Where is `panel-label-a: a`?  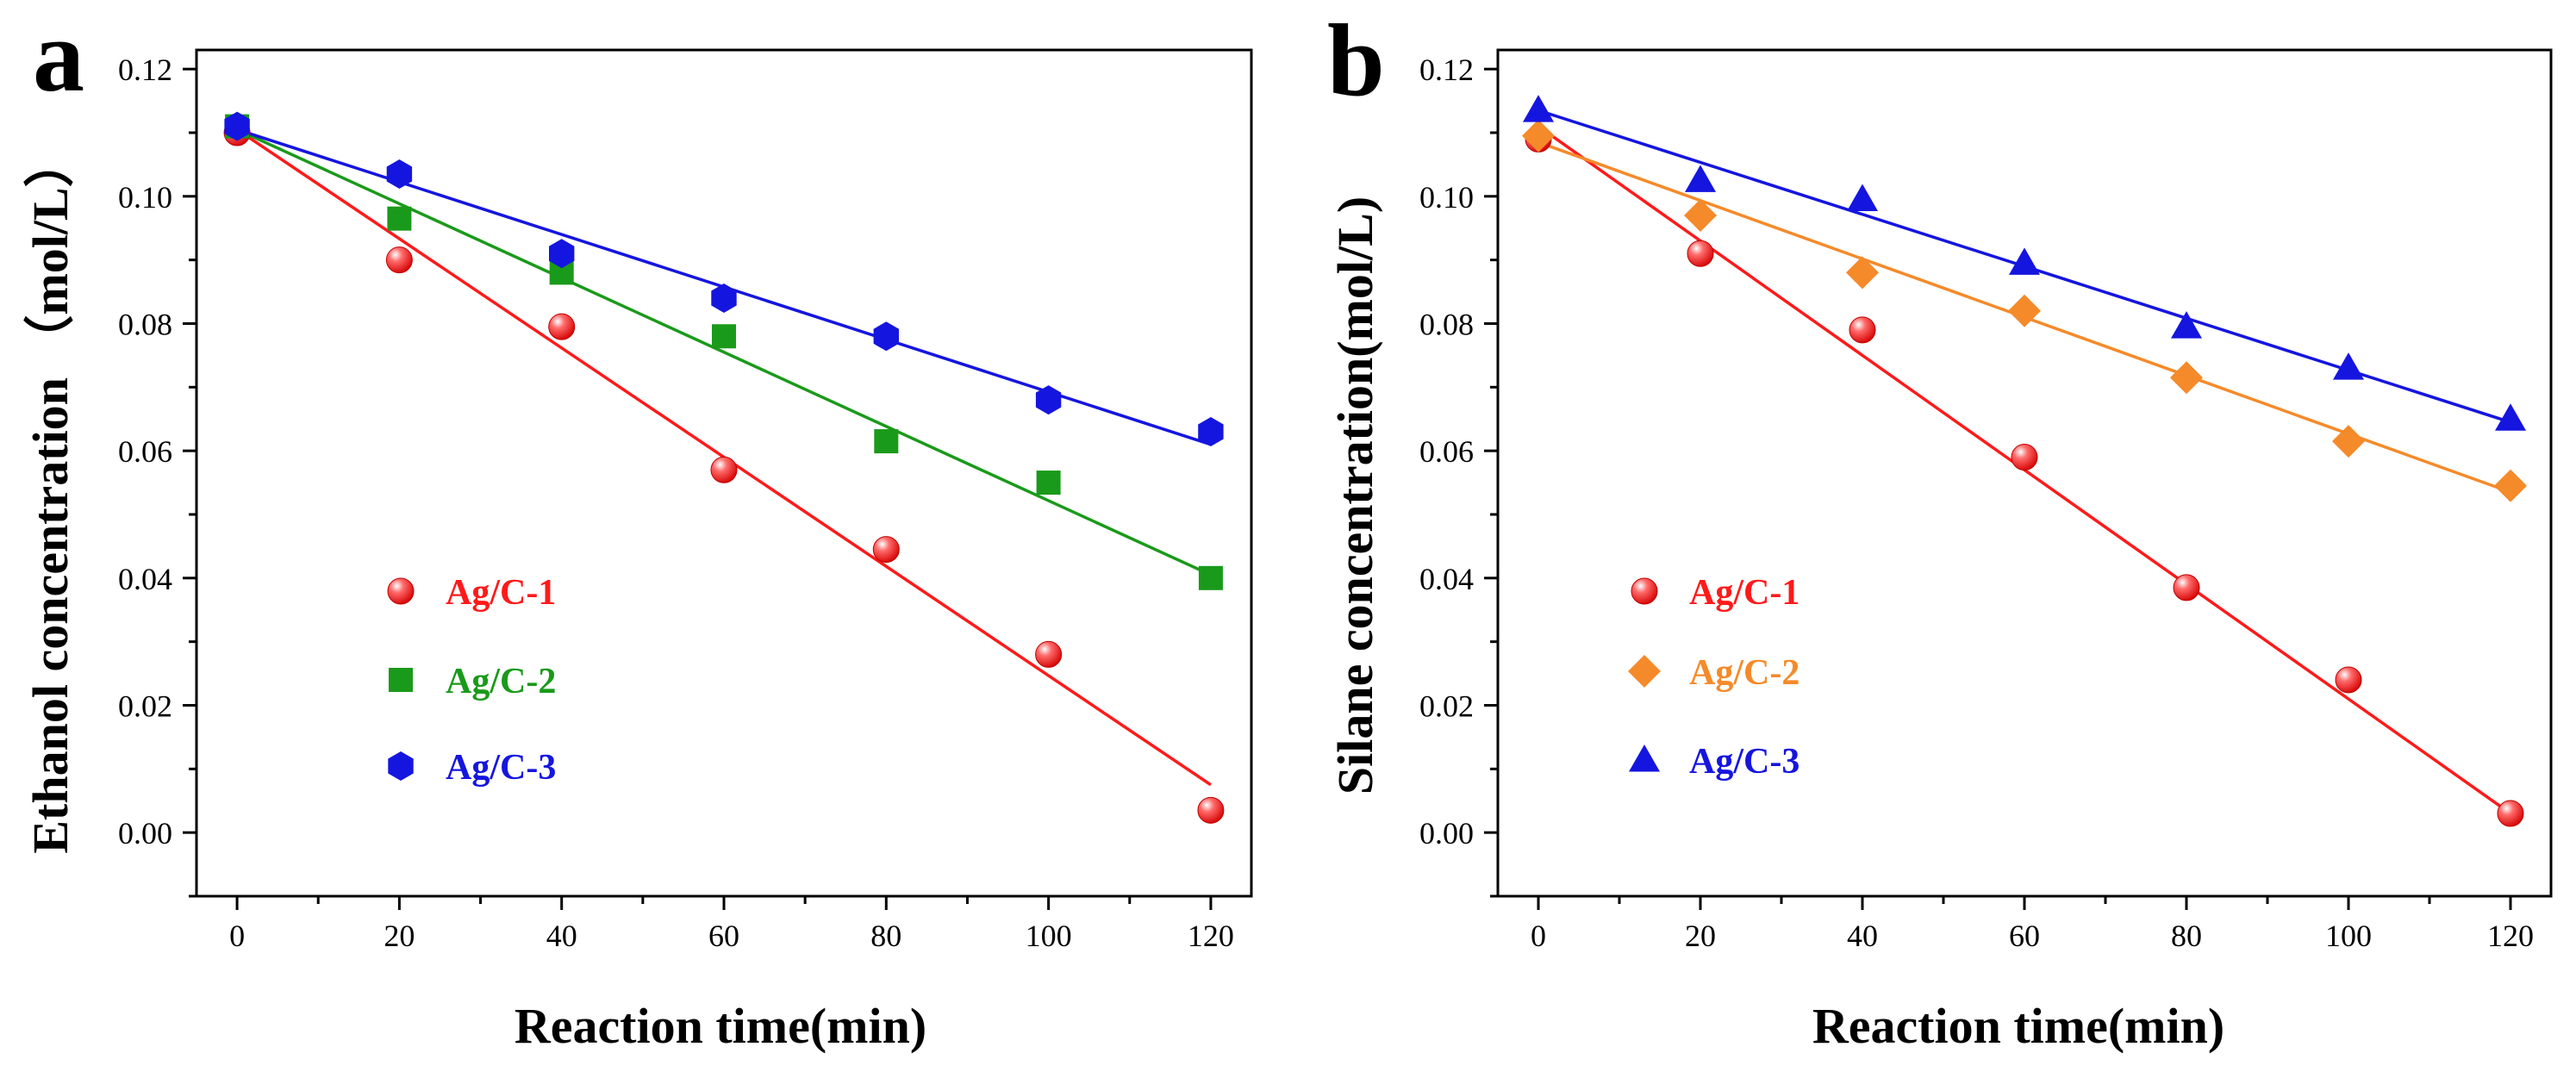 panel-label-a: a is located at coordinates (58, 57).